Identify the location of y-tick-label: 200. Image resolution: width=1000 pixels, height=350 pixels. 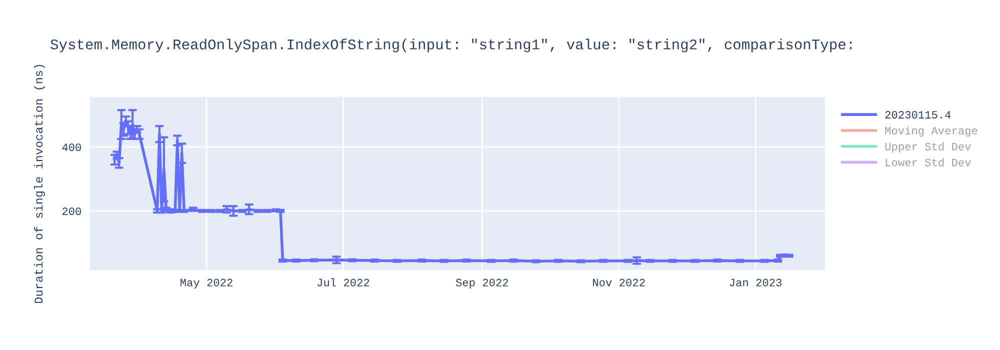
(71, 212).